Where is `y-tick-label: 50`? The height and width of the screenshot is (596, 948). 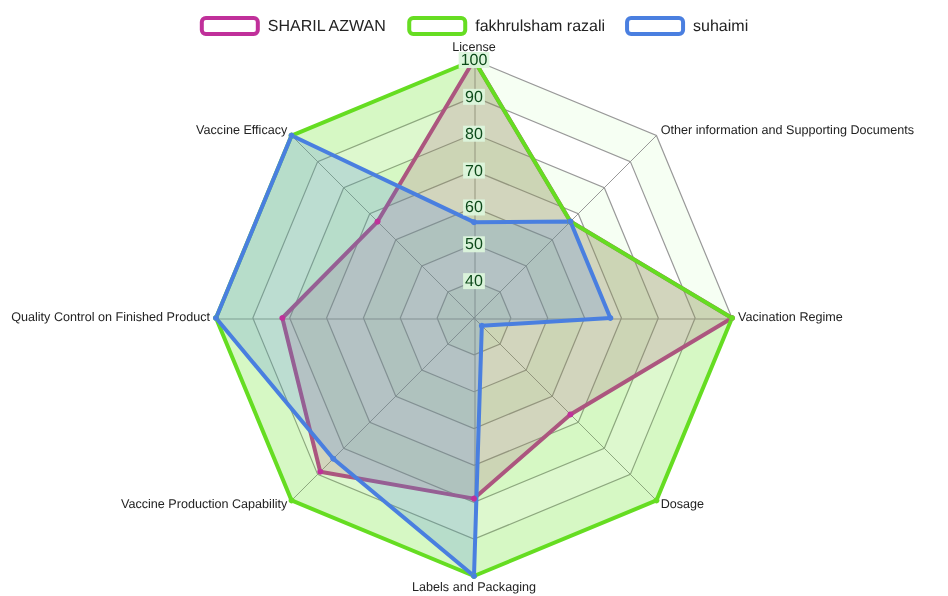
y-tick-label: 50 is located at coordinates (474, 244).